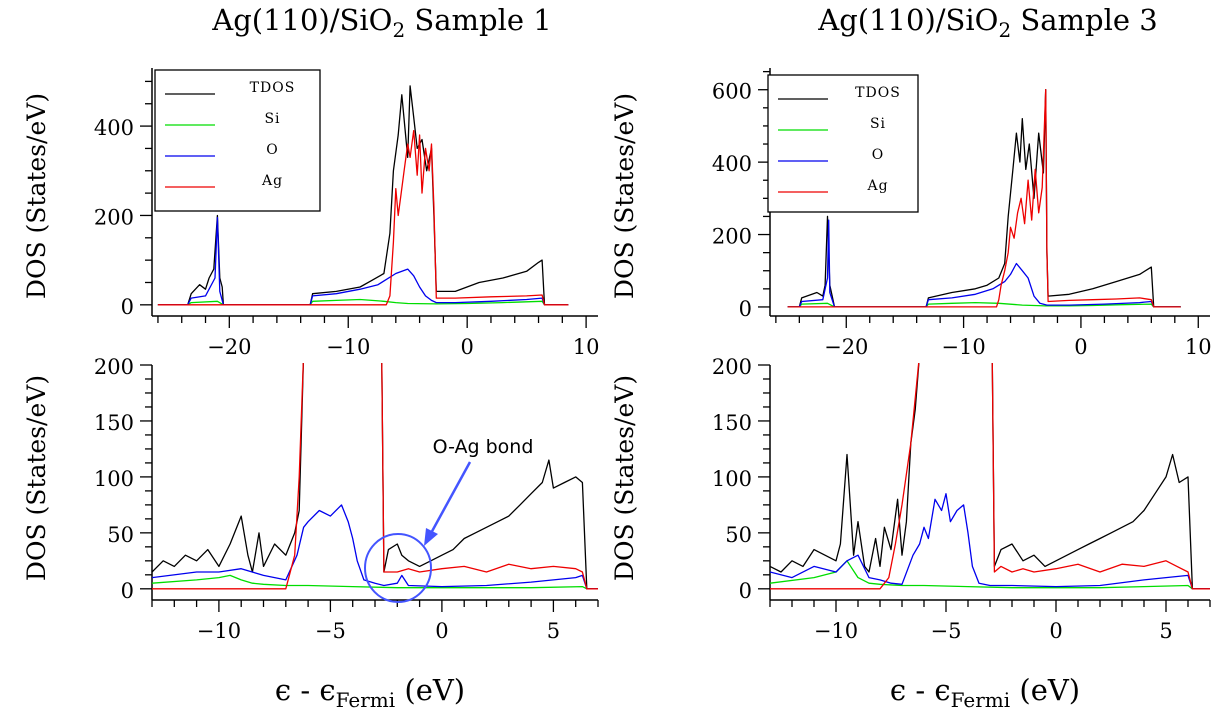  What do you see at coordinates (987, 22) in the screenshot?
I see `panel-title-right: Ag(110)/SiO2 Sample 3` at bounding box center [987, 22].